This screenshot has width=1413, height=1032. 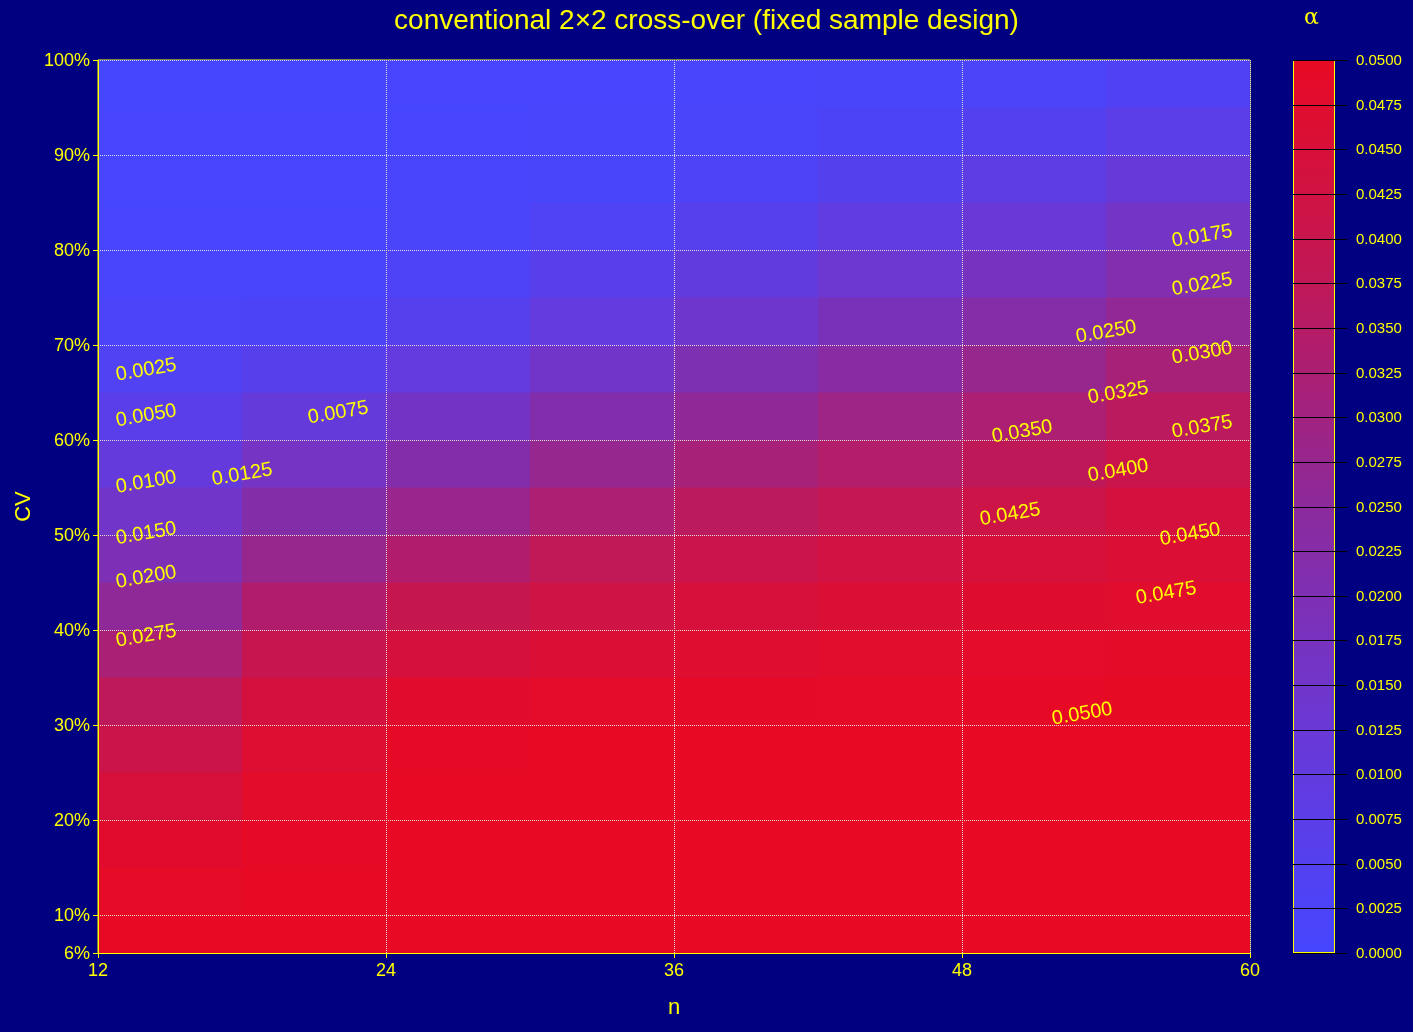 I want to click on annotation: 0.0350, so click(x=1022, y=430).